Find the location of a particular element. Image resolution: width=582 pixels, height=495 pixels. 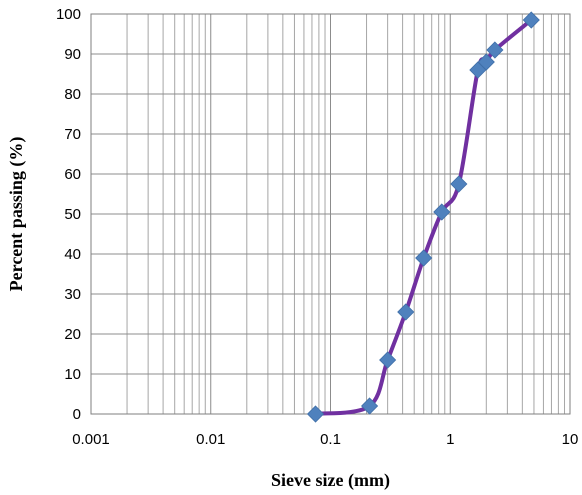

y-tick-label: 10 is located at coordinates (72, 374).